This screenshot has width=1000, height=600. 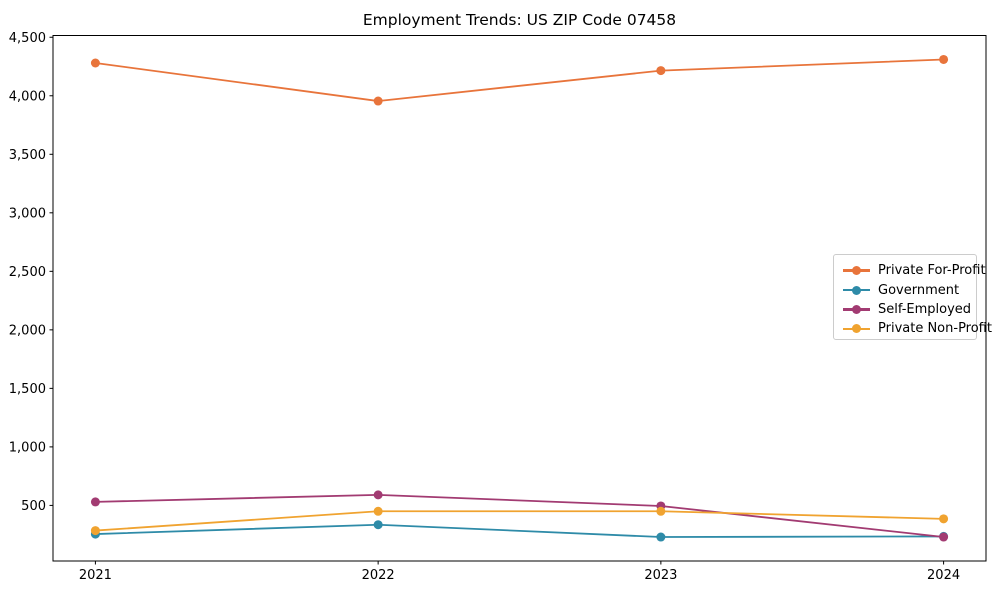 What do you see at coordinates (27, 330) in the screenshot?
I see `y-tick-label: 2,000` at bounding box center [27, 330].